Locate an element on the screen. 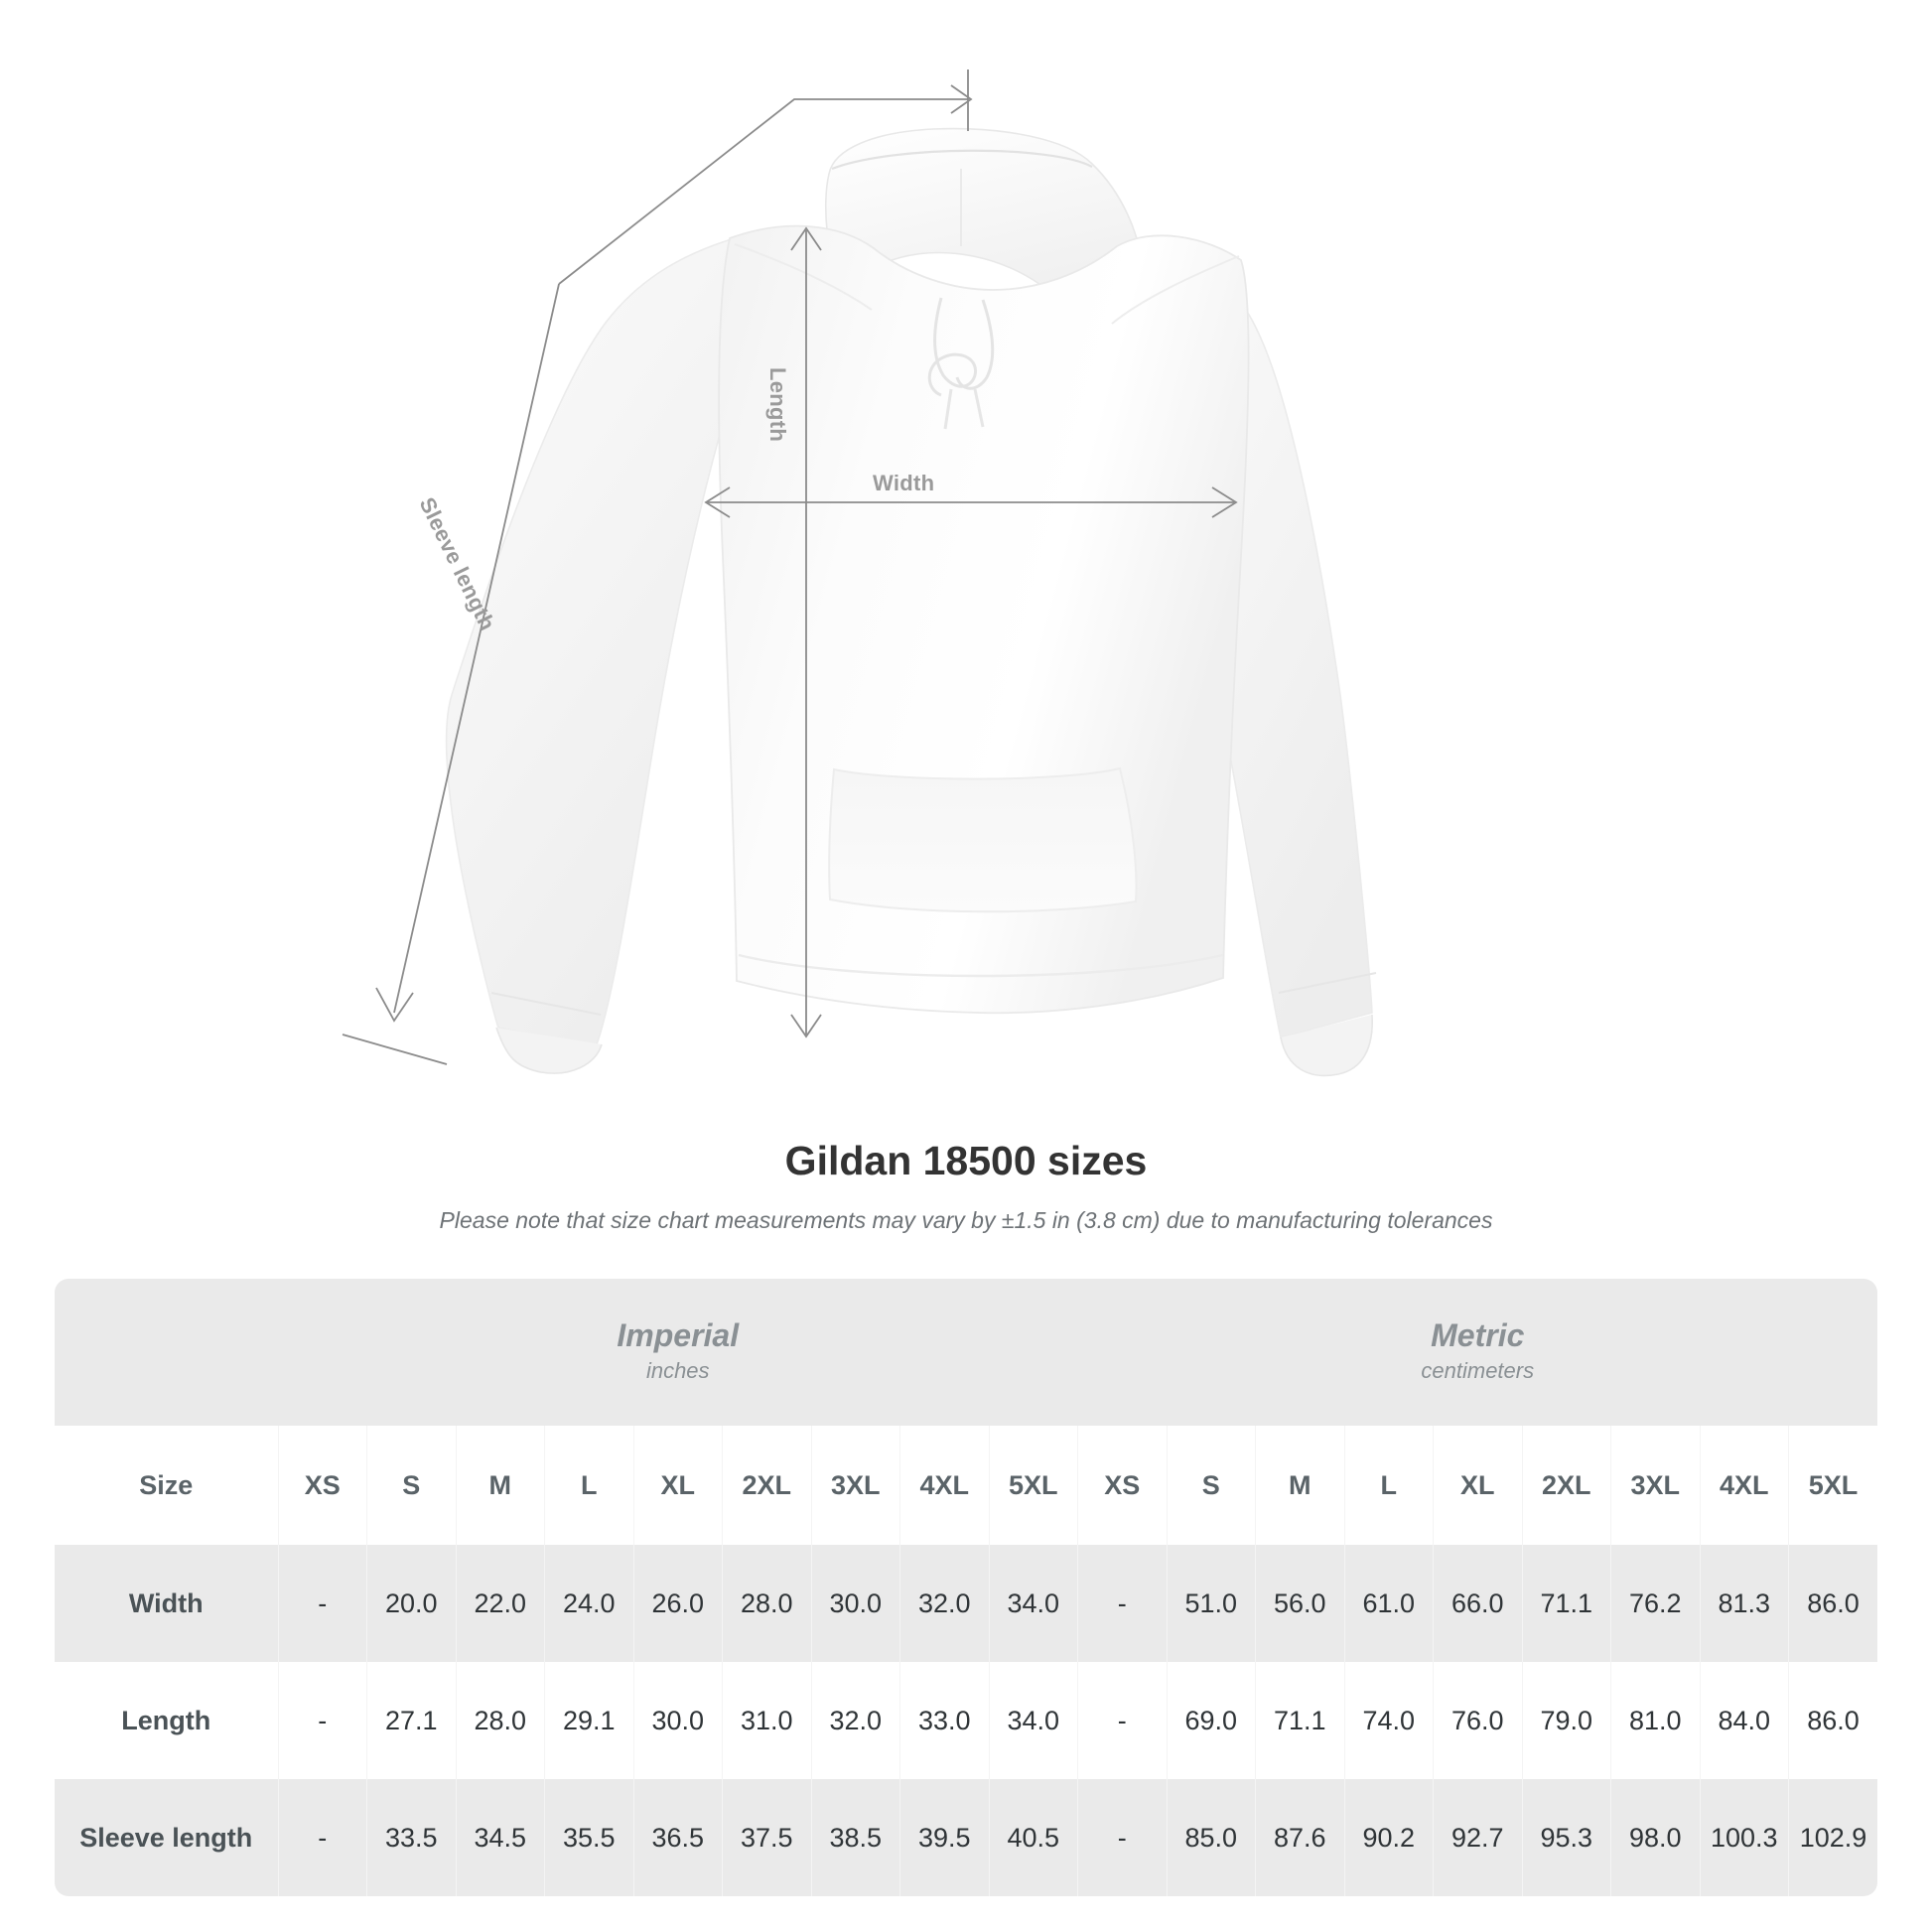 This screenshot has width=1932, height=1932. header-cell-metric-m: M is located at coordinates (1300, 1486).